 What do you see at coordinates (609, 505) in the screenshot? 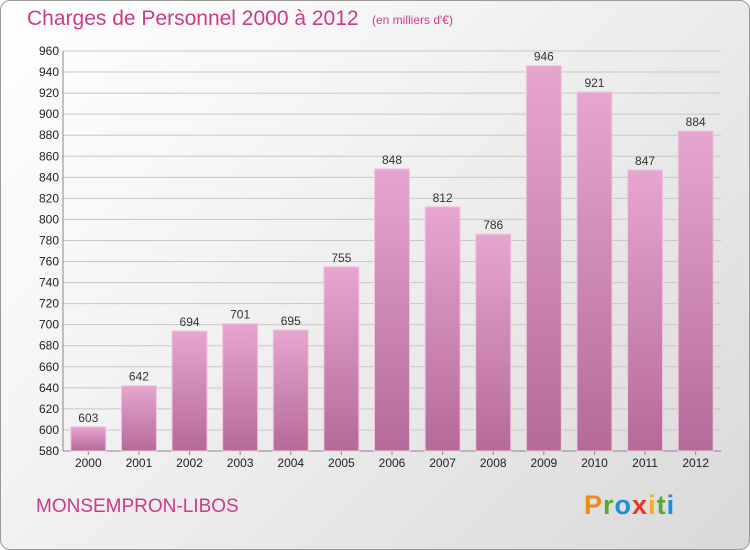
I see `logo-letter: r` at bounding box center [609, 505].